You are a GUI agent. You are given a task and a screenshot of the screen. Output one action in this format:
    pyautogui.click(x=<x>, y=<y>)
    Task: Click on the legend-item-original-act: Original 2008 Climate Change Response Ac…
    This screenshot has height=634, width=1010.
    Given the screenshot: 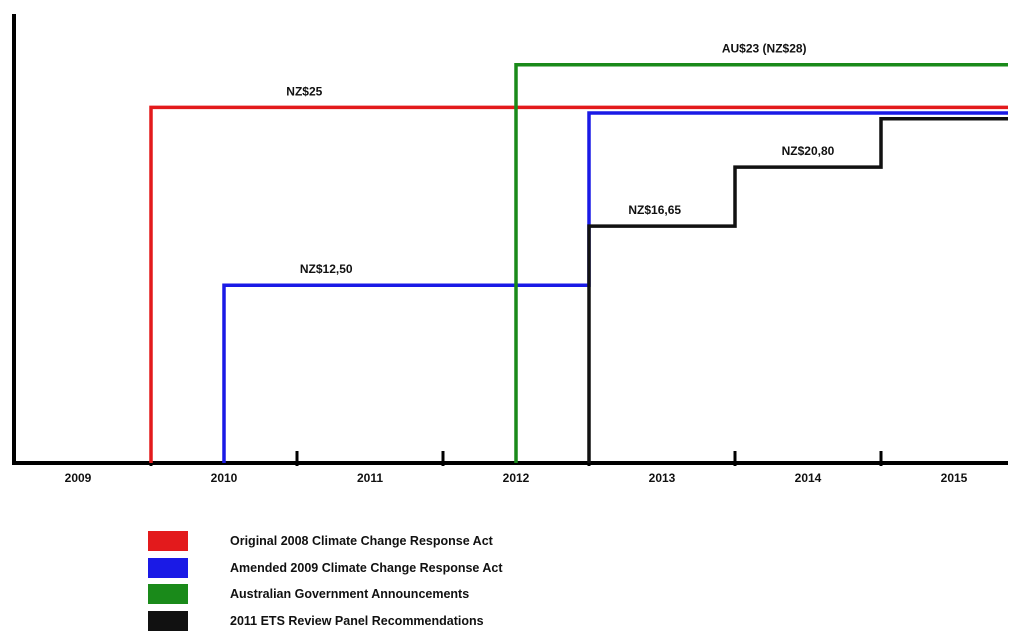 What is the action you would take?
    pyautogui.click(x=325, y=541)
    